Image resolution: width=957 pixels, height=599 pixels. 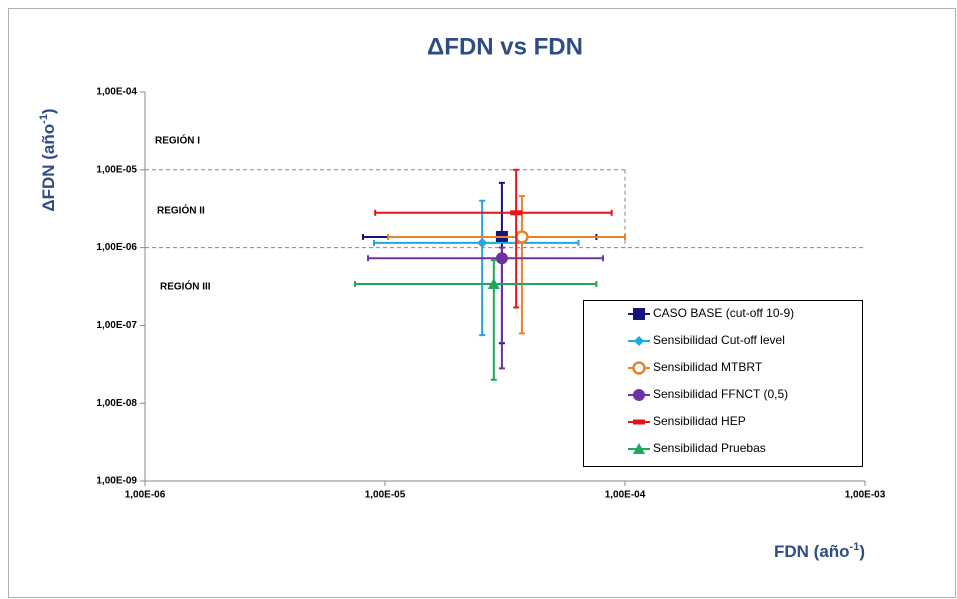 What do you see at coordinates (116, 325) in the screenshot?
I see `y-tick-label: 1,00E-07` at bounding box center [116, 325].